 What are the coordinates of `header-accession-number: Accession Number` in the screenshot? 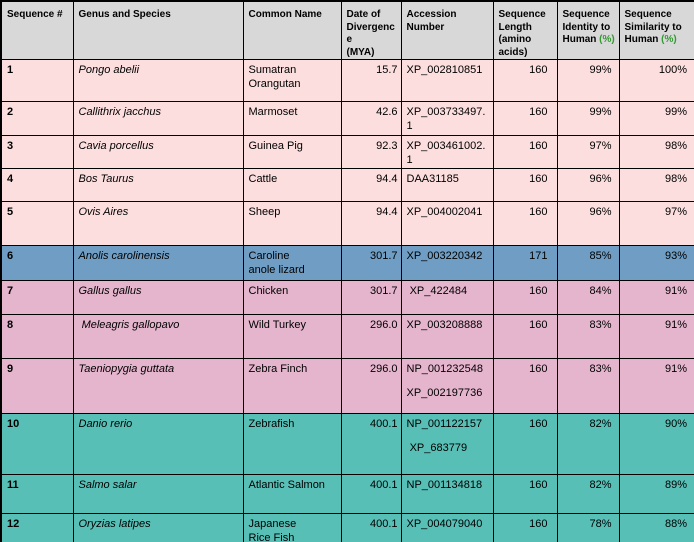 It's located at (447, 30).